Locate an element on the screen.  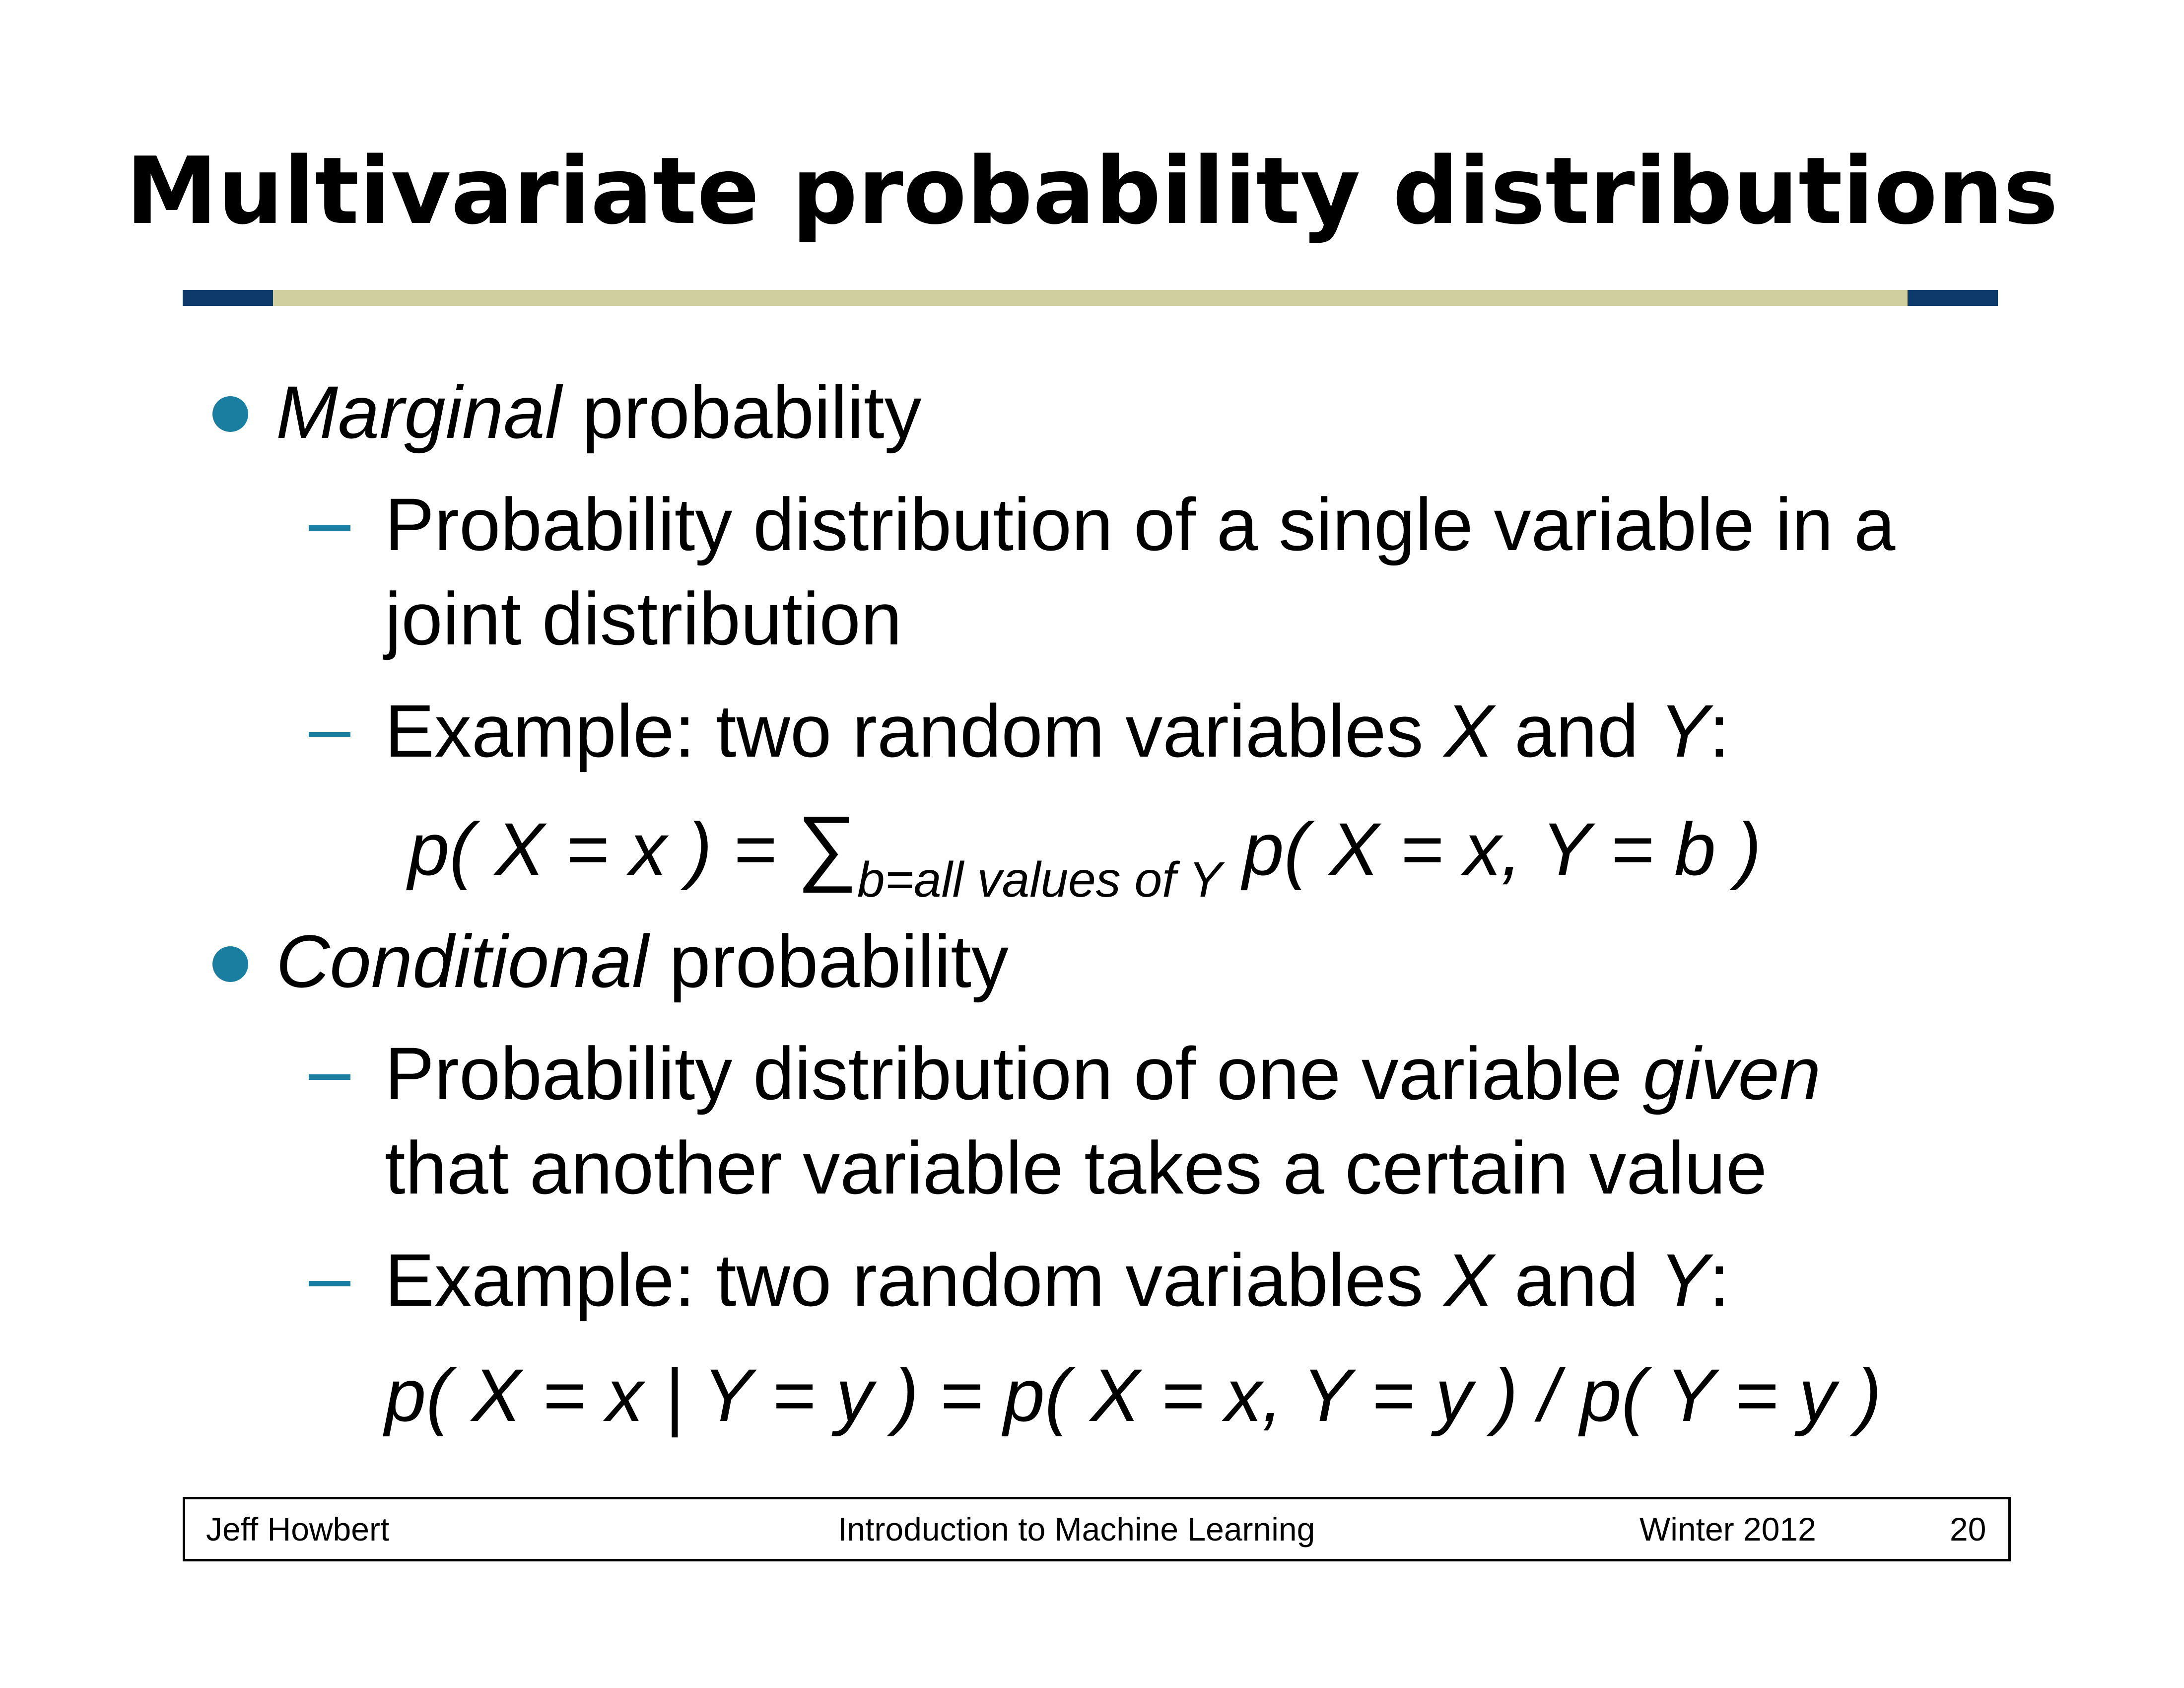
conditional-example-prefix: Example: two random variables is located at coordinates (914, 1280).